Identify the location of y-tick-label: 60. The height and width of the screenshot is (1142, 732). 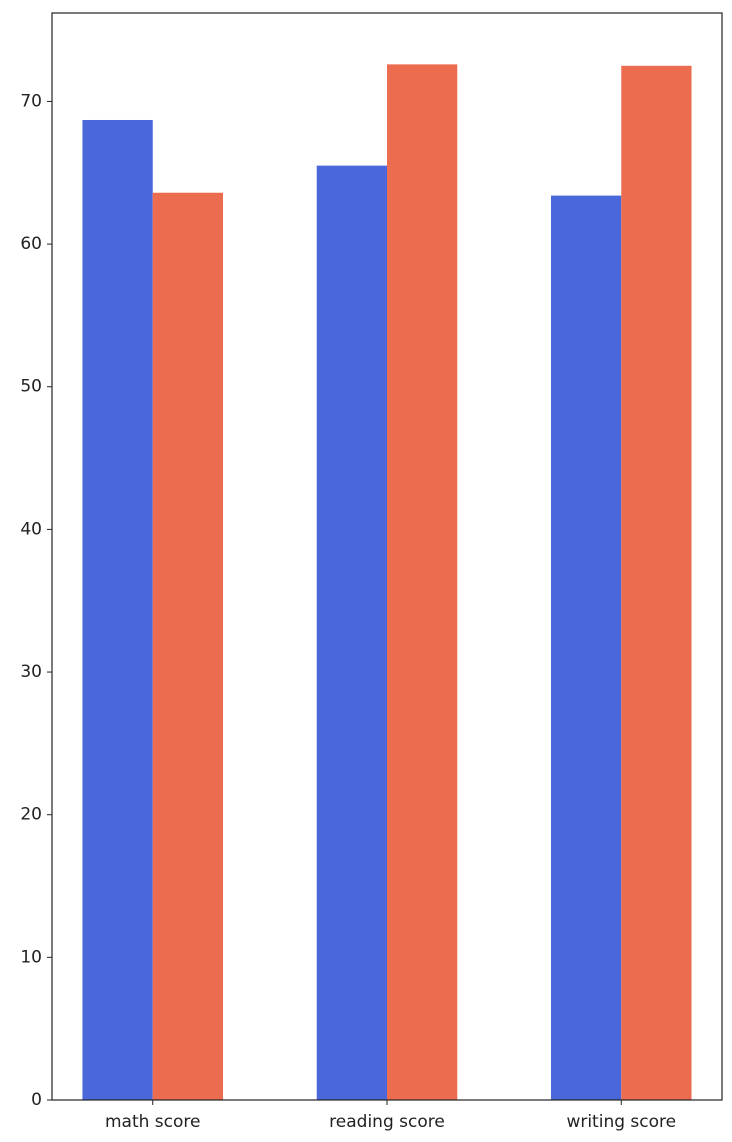
(31, 244).